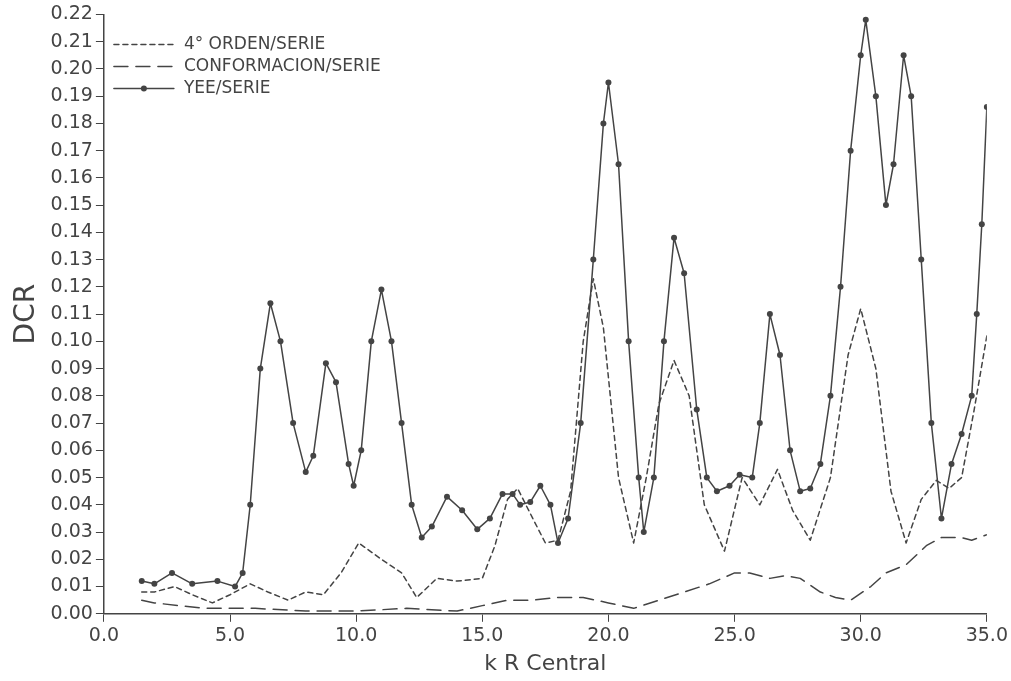 The width and height of the screenshot is (1011, 681). Describe the element at coordinates (734, 634) in the screenshot. I see `x-tick-label: 25.0` at that location.